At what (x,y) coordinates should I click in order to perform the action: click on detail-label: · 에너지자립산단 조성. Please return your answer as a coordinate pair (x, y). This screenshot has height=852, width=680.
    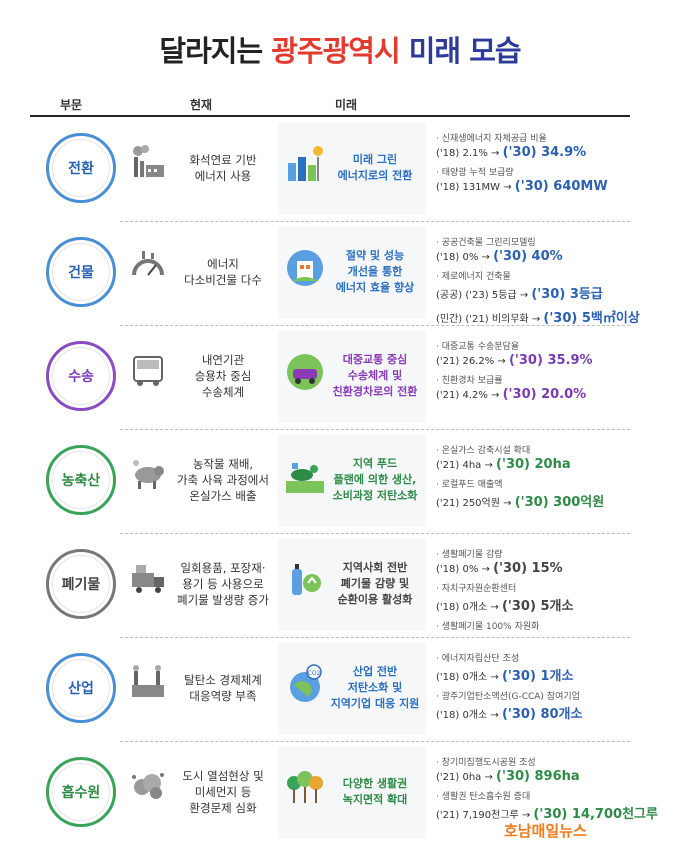
    Looking at the image, I should click on (478, 659).